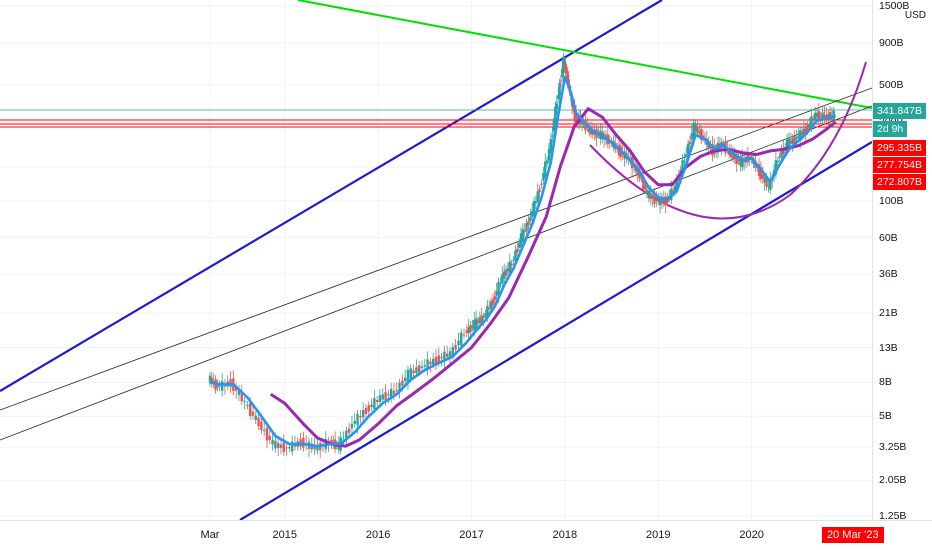  I want to click on x-tick-label: 2020, so click(751, 535).